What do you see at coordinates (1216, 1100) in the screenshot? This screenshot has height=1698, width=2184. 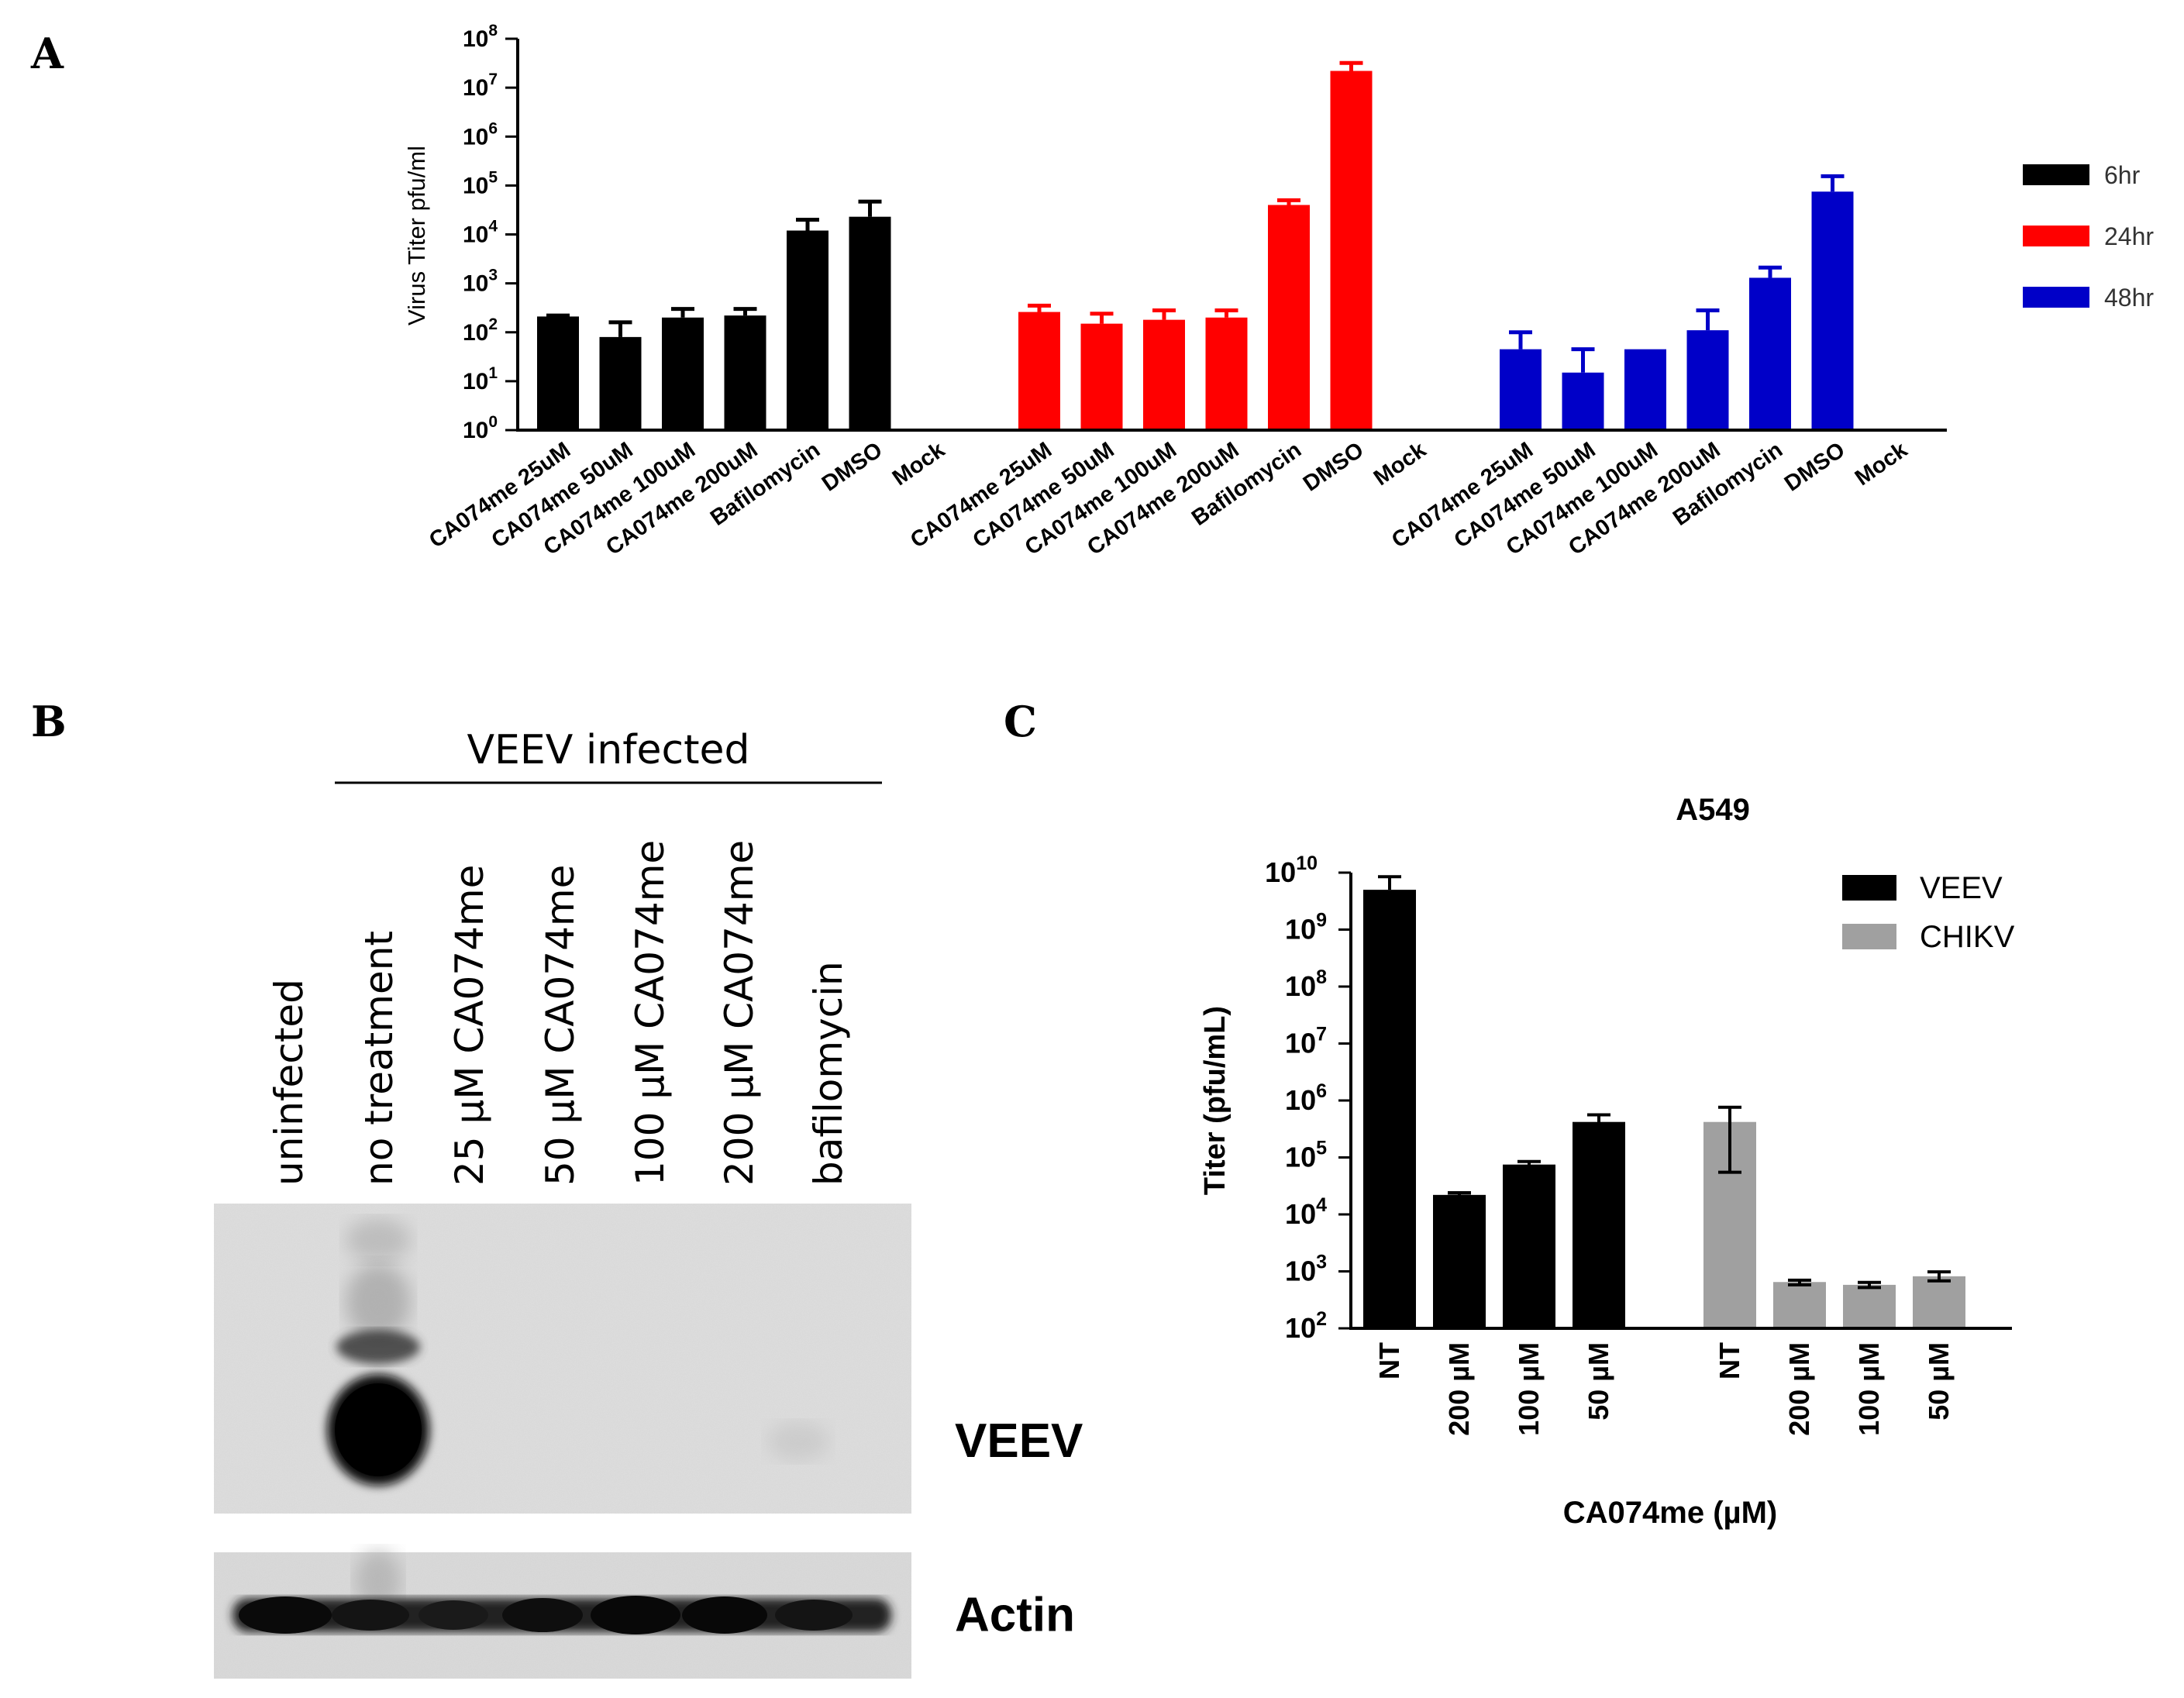 I see `chart-c-y-label: Titer (pfu/mL)` at bounding box center [1216, 1100].